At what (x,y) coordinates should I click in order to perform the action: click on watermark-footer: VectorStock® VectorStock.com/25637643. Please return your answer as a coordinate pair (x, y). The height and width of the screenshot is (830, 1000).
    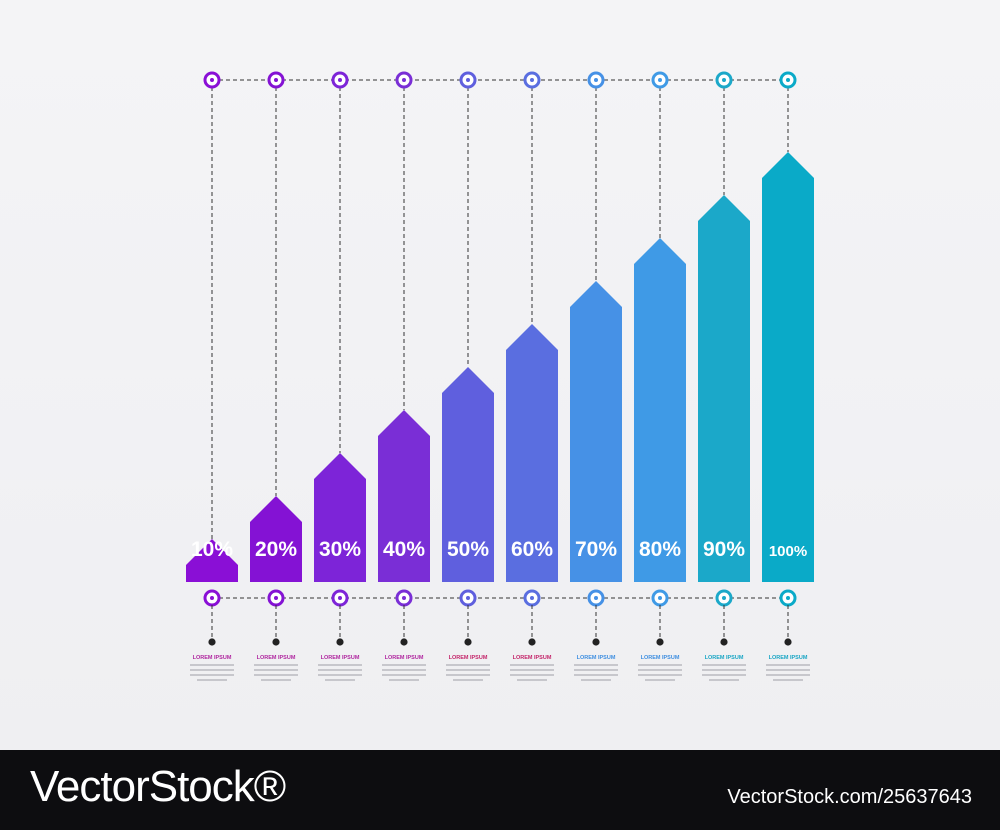
    Looking at the image, I should click on (500, 790).